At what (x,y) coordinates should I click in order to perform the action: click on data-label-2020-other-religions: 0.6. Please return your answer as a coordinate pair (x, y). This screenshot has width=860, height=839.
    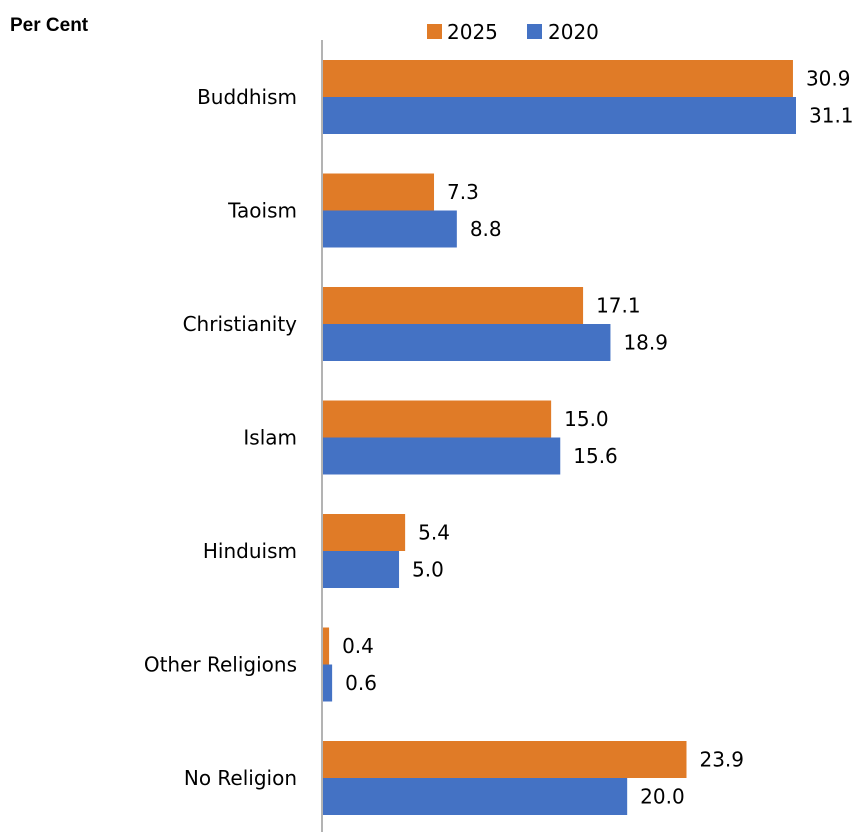
    Looking at the image, I should click on (361, 683).